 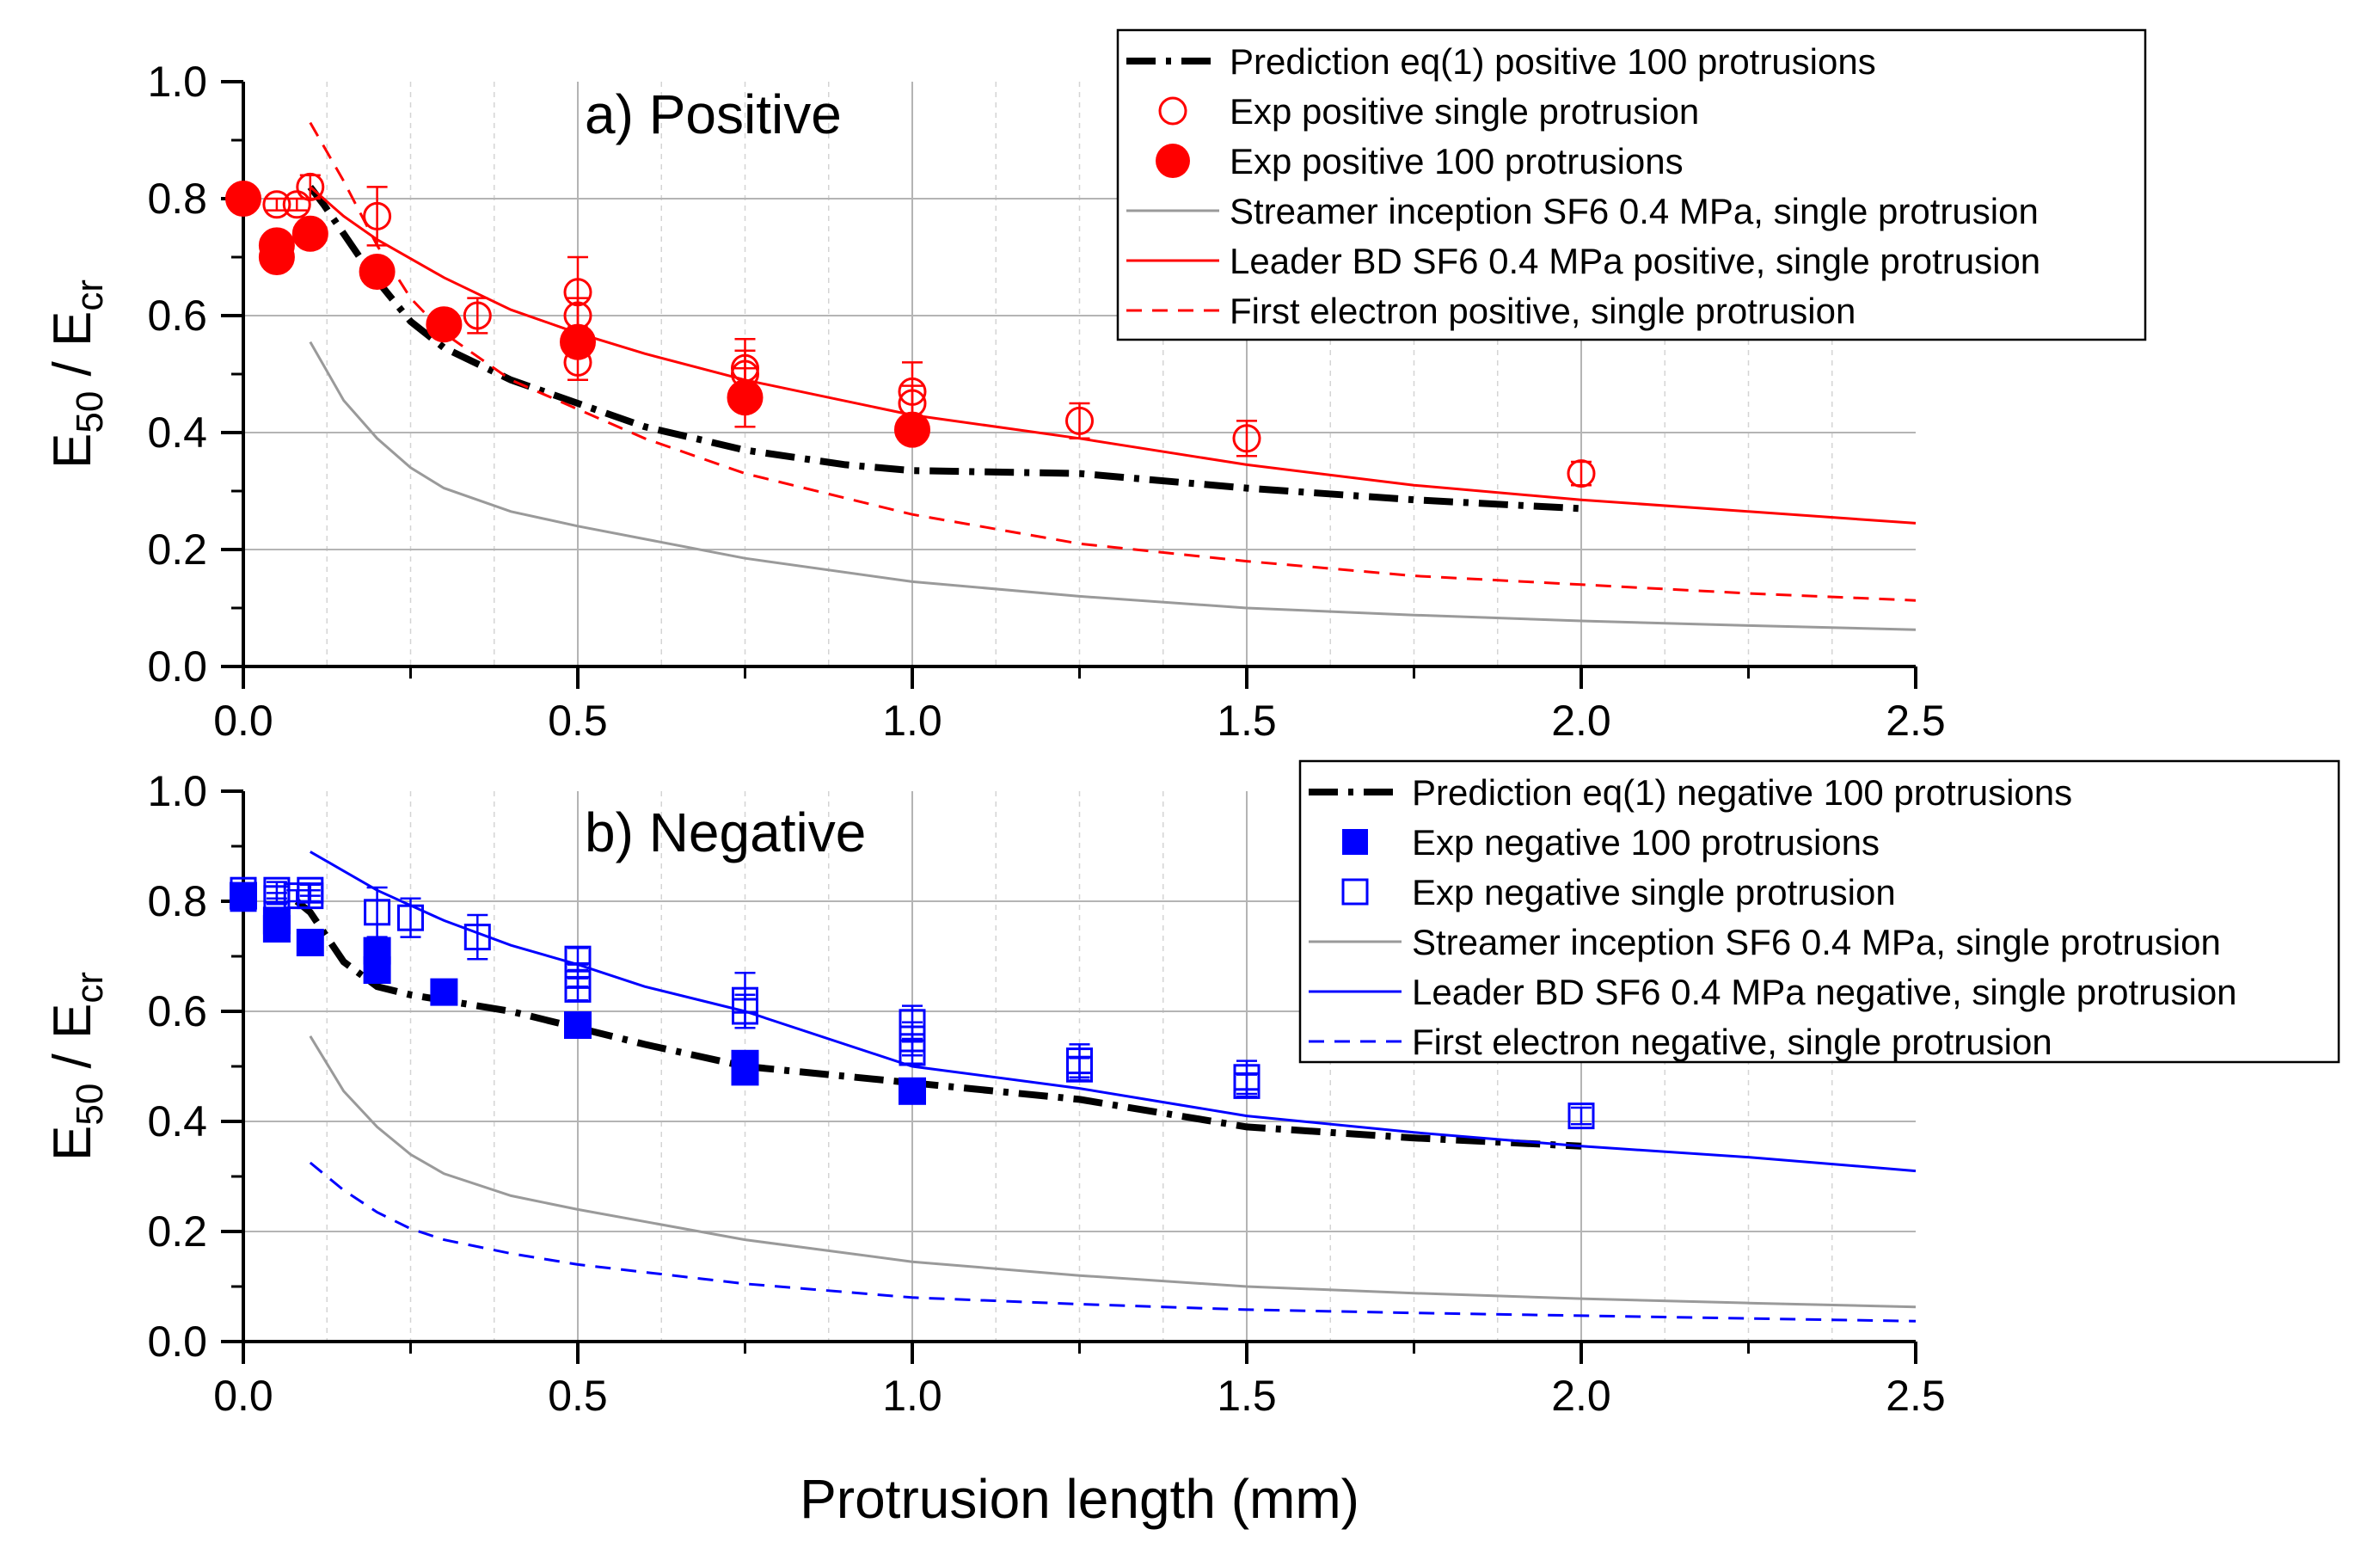 I want to click on legend-entry-label: Exp positive 100 protrusions, so click(x=1457, y=161).